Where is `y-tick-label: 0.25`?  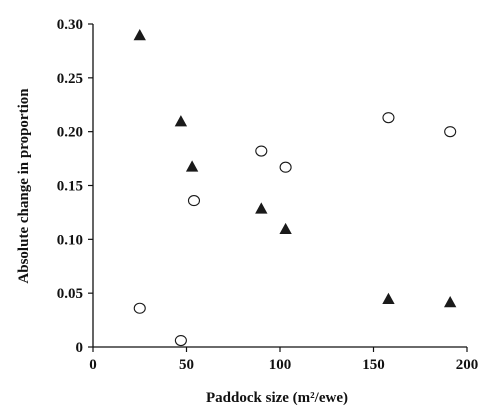
y-tick-label: 0.25 is located at coordinates (70, 79).